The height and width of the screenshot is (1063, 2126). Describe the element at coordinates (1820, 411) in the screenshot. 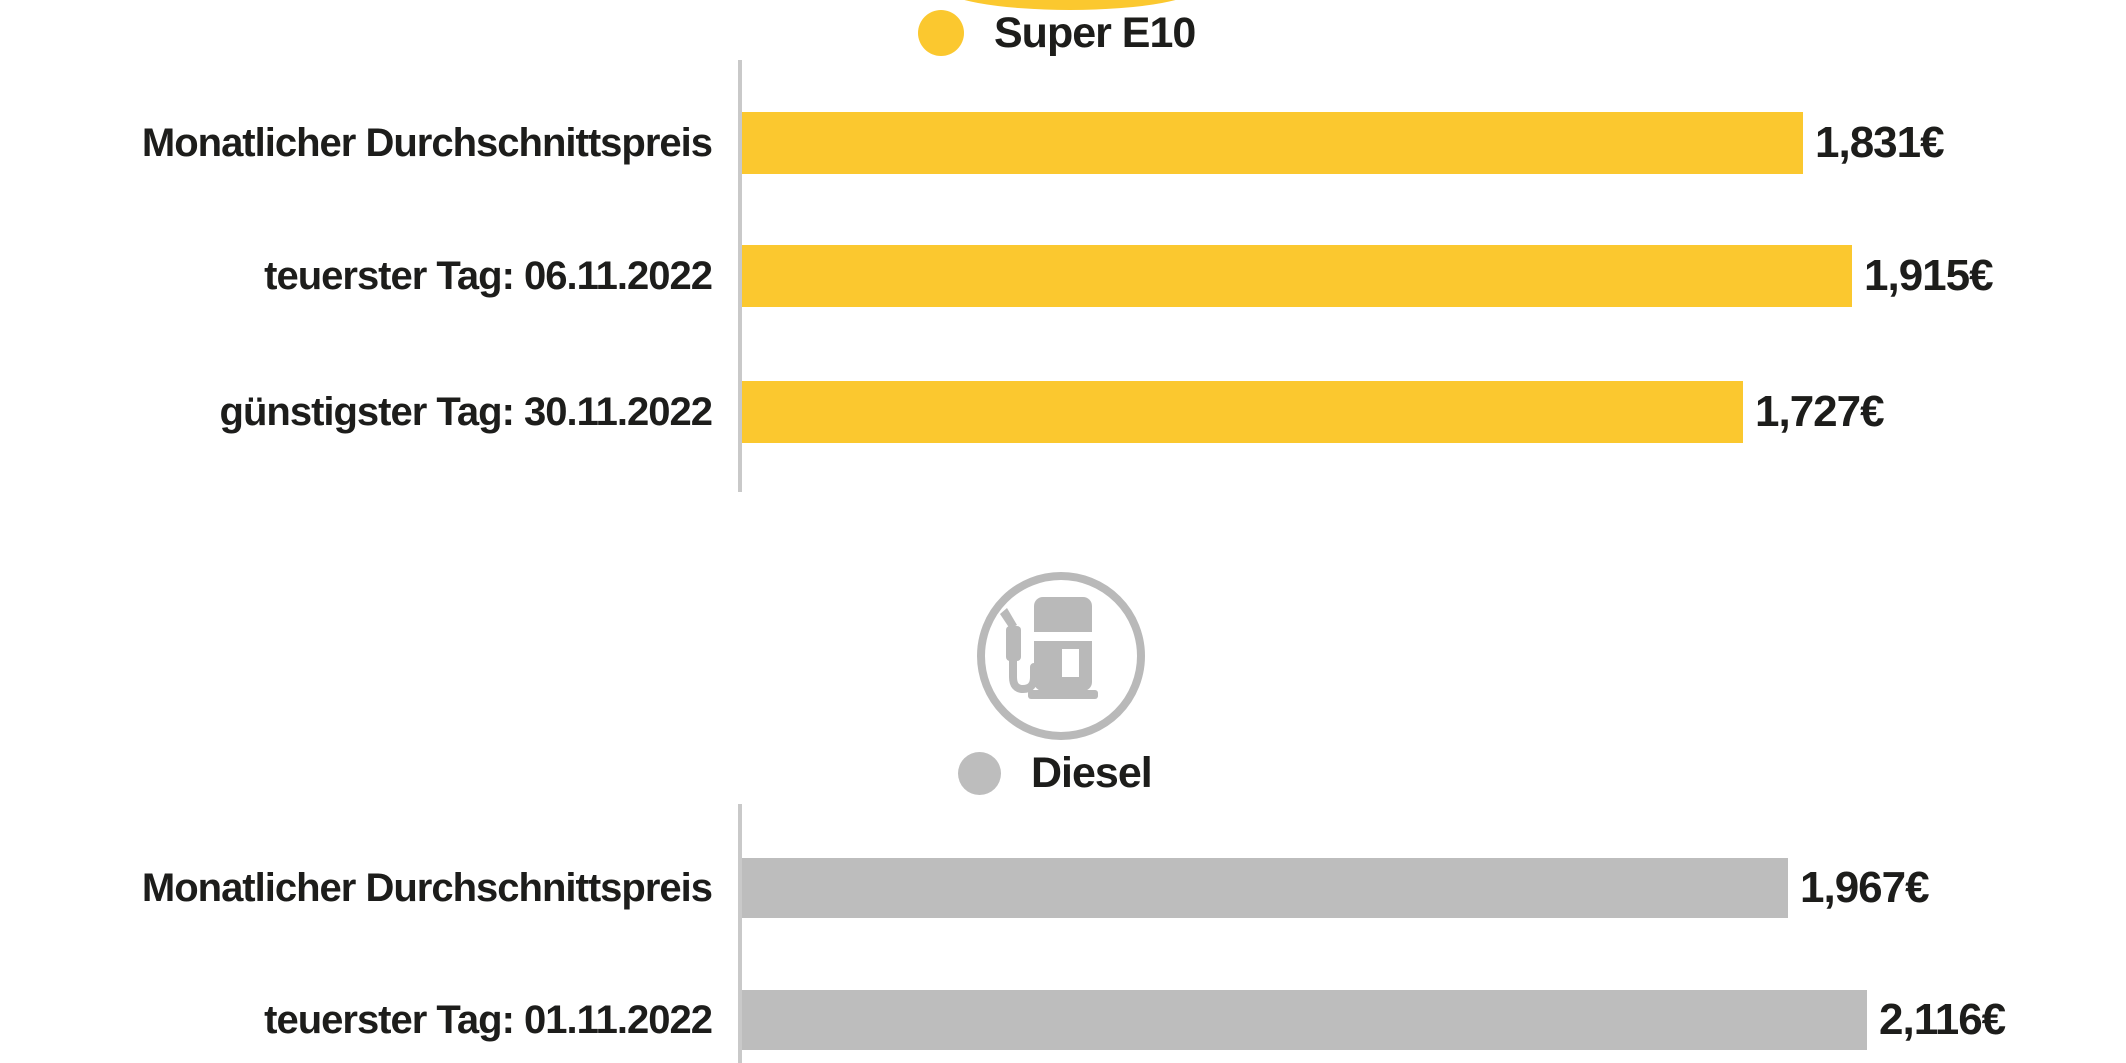

I see `value-label: 1,727€` at that location.